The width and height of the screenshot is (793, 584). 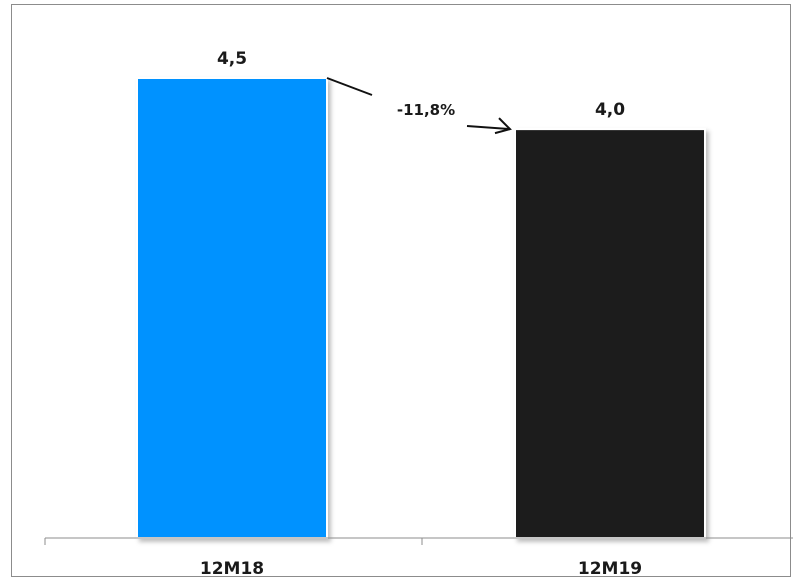 I want to click on change-arrow-head, so click(x=503, y=126).